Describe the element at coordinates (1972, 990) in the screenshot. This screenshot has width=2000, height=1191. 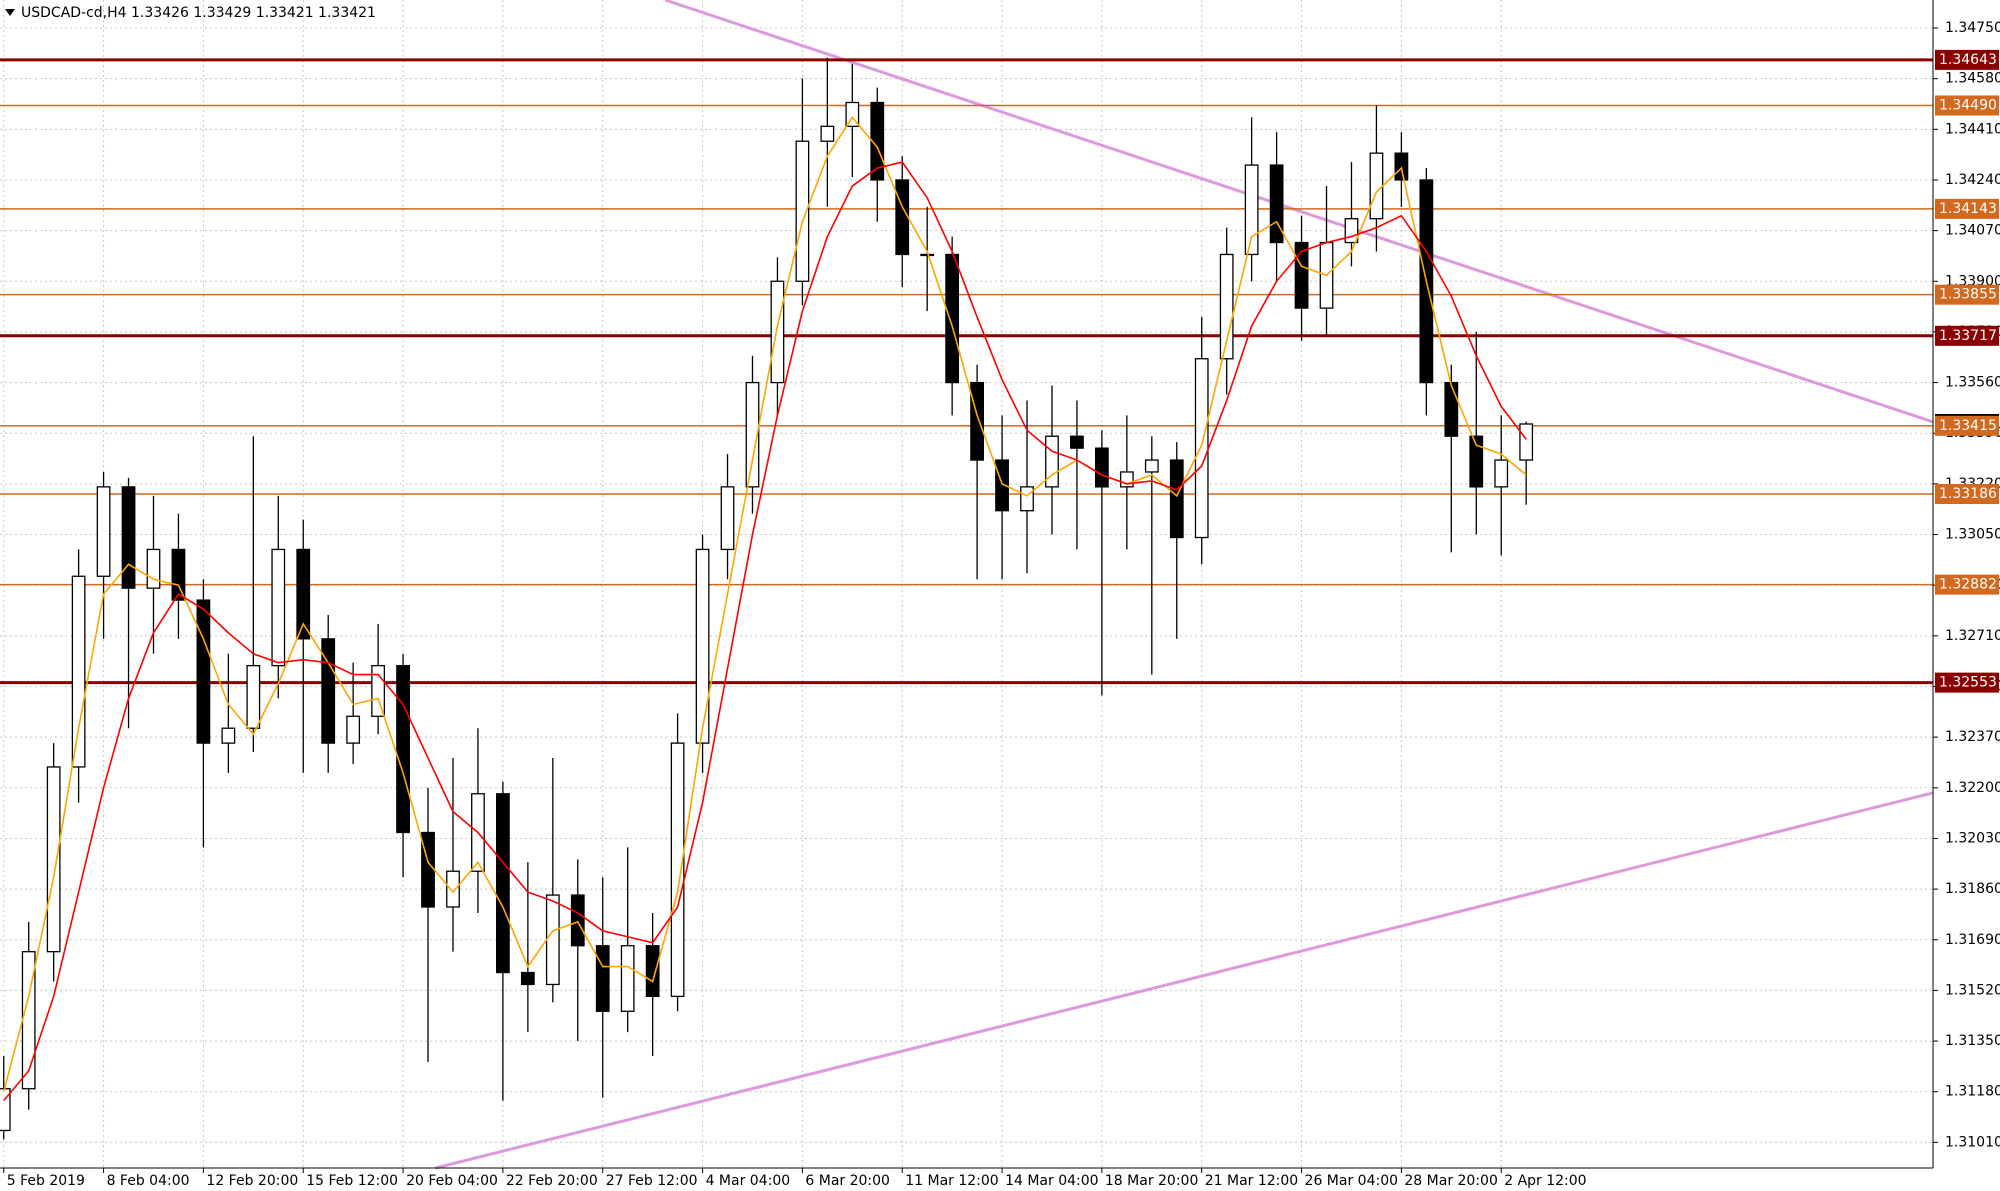
I see `y-tick-label: 1.31520` at that location.